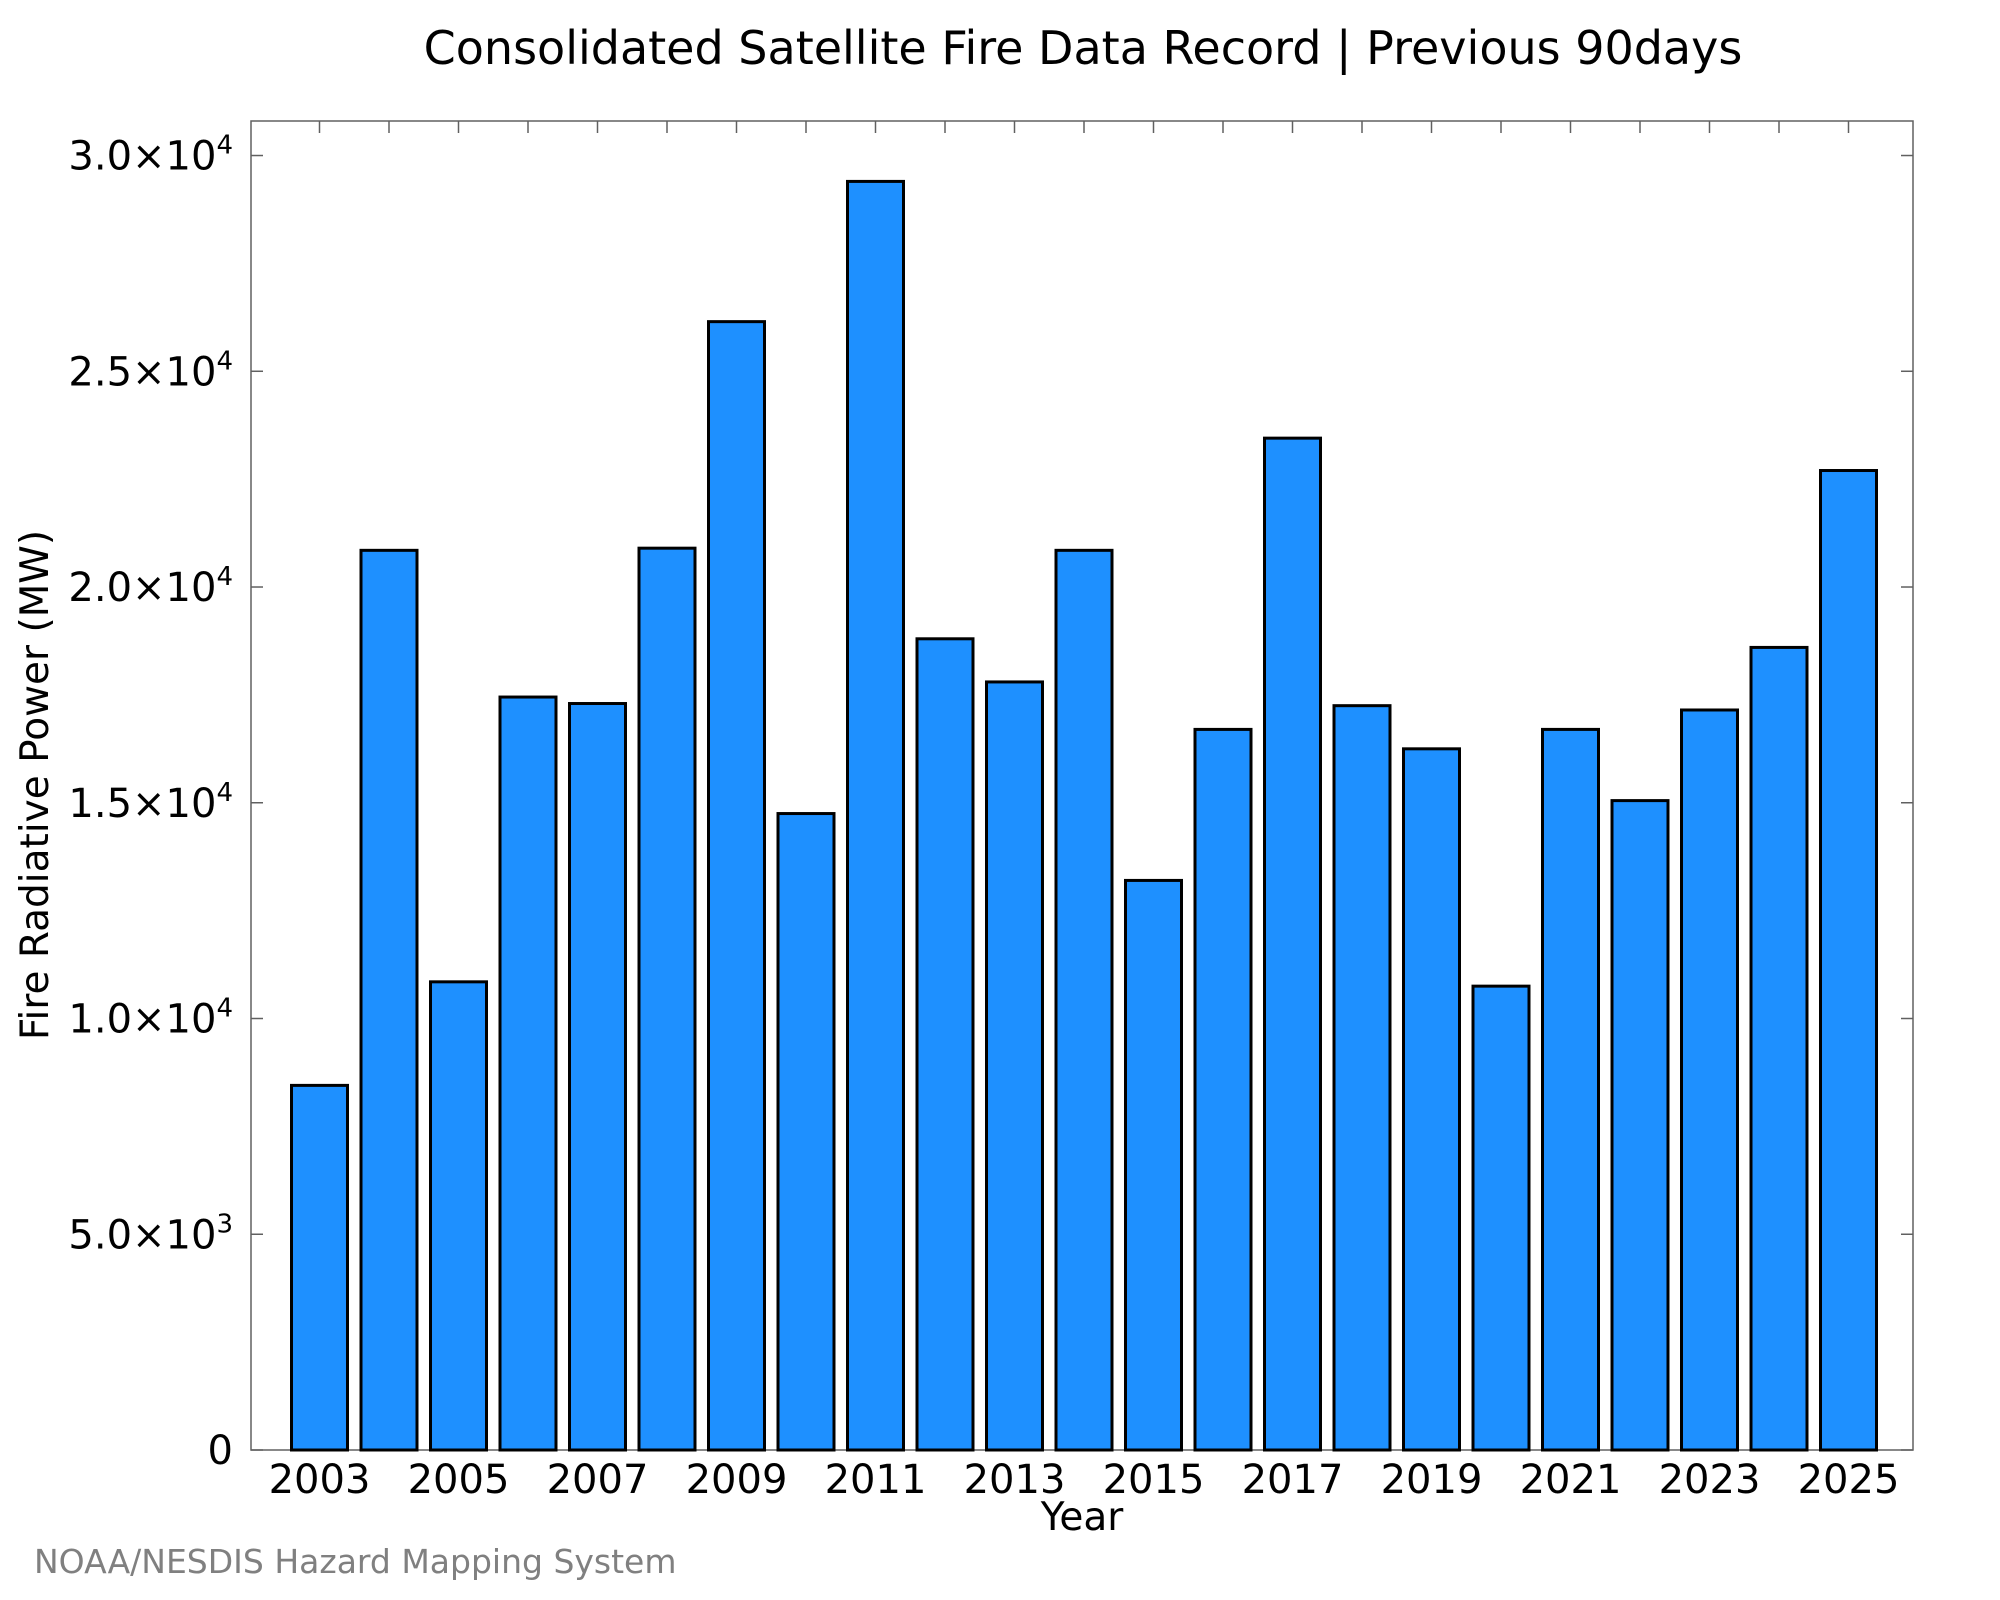 Image resolution: width=2000 pixels, height=1600 pixels. Describe the element at coordinates (355, 1561) in the screenshot. I see `credit-text: NOAA/NESDIS Hazard Mapping System` at that location.